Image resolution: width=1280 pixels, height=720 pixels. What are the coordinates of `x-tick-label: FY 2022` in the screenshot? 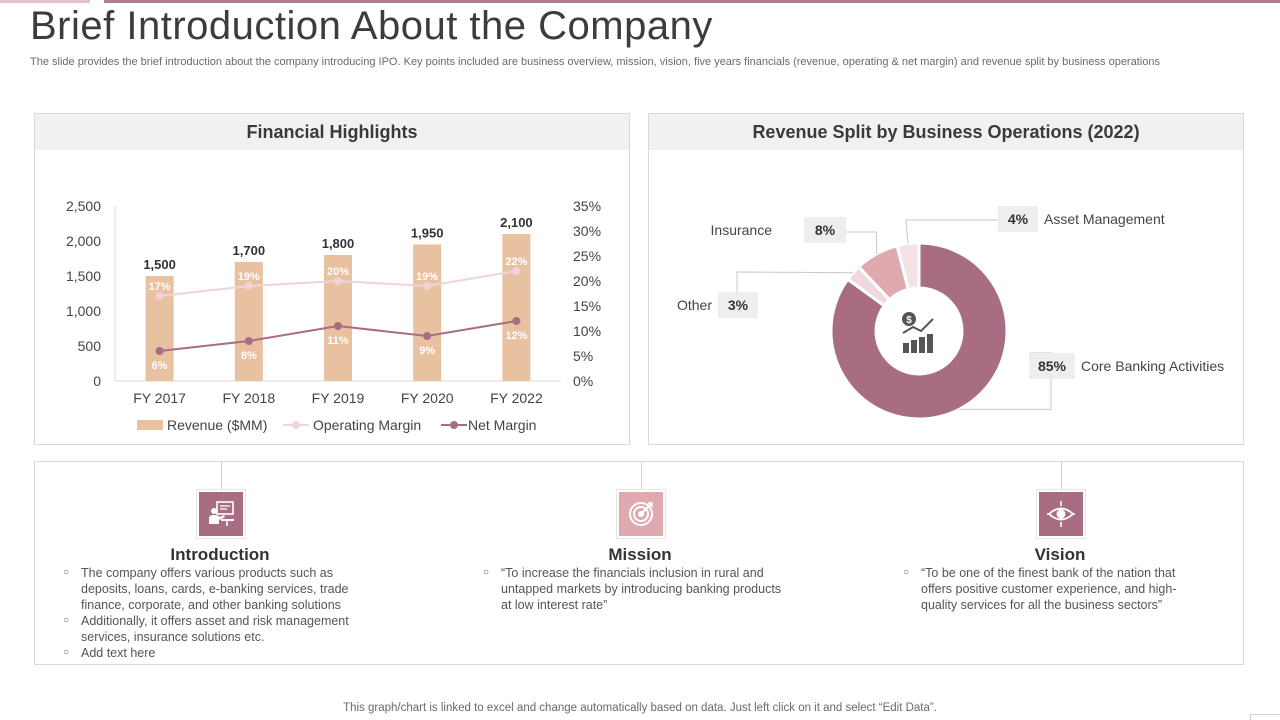 It's located at (516, 398).